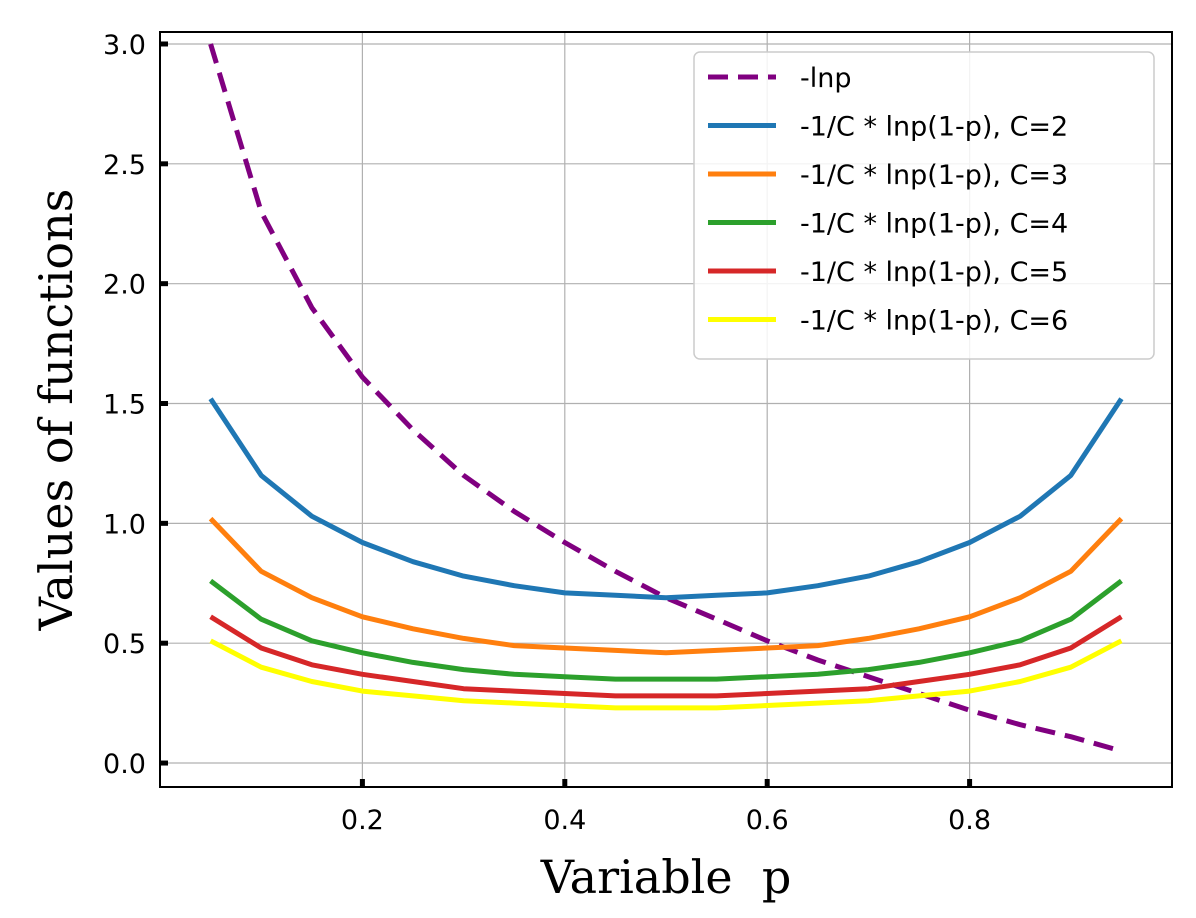  Describe the element at coordinates (934, 272) in the screenshot. I see `legend-label-4: -1/C * lnp(1-p), C=5` at that location.